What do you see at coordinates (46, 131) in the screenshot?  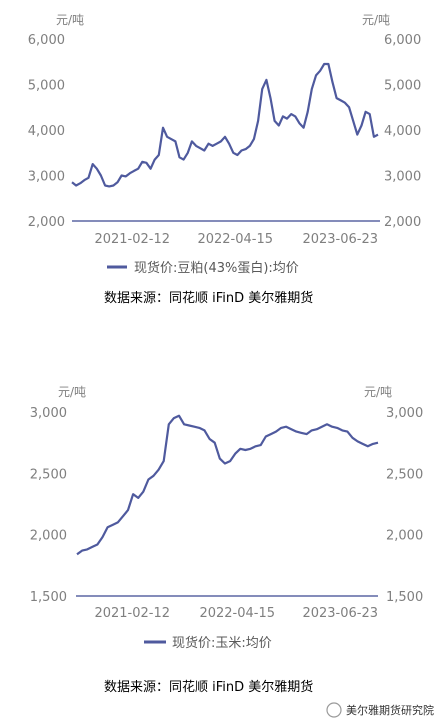 I see `y-tick-left: 4,000` at bounding box center [46, 131].